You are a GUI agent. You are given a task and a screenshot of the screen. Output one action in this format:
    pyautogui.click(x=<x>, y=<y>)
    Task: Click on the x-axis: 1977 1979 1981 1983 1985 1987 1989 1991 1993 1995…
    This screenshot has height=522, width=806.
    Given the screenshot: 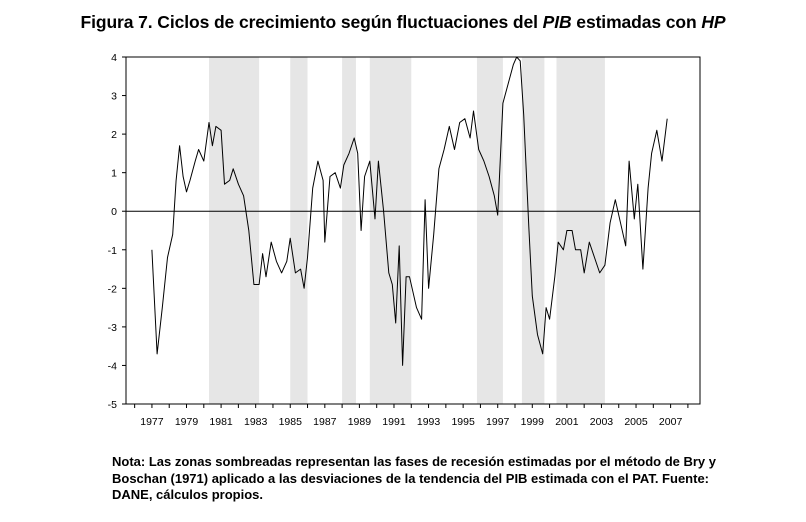 What is the action you would take?
    pyautogui.click(x=411, y=416)
    